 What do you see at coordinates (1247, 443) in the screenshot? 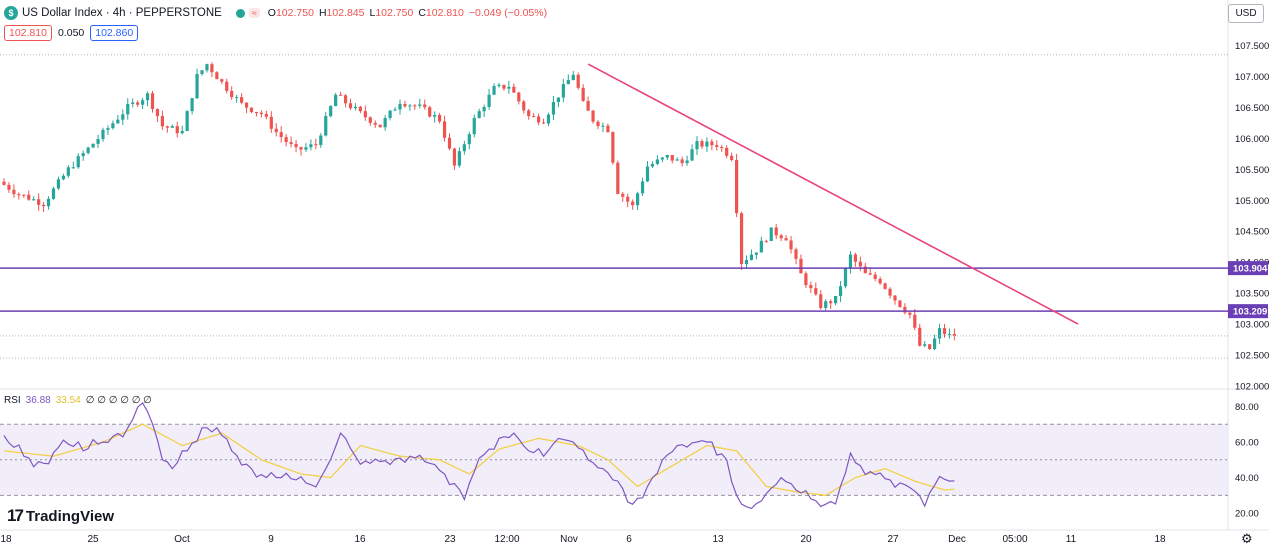
I see `rsi-tick-label: 60.00` at bounding box center [1247, 443].